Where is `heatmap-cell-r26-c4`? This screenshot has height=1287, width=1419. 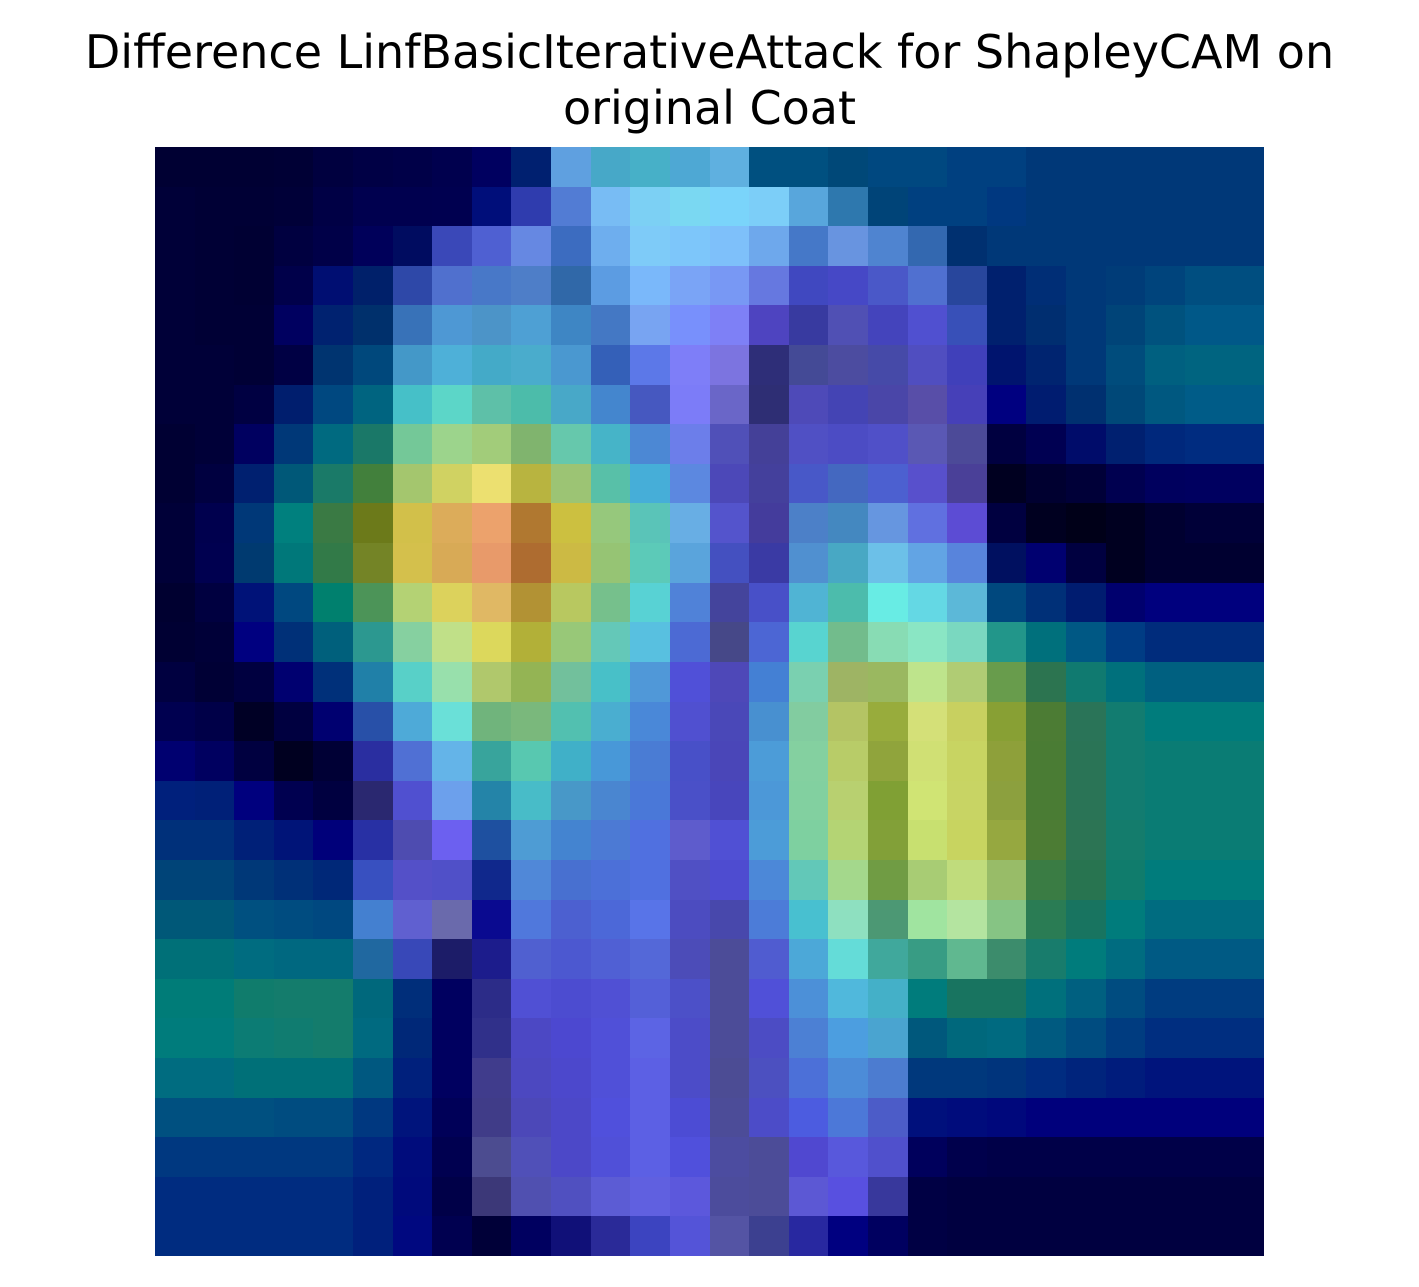 heatmap-cell-r26-c4 is located at coordinates (333, 1196).